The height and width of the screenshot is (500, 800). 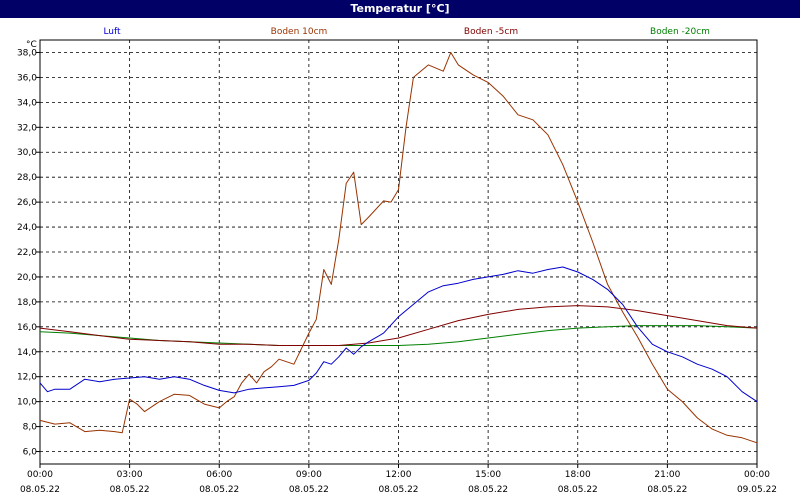 I want to click on y-tick-label: 8,0, so click(x=30, y=428).